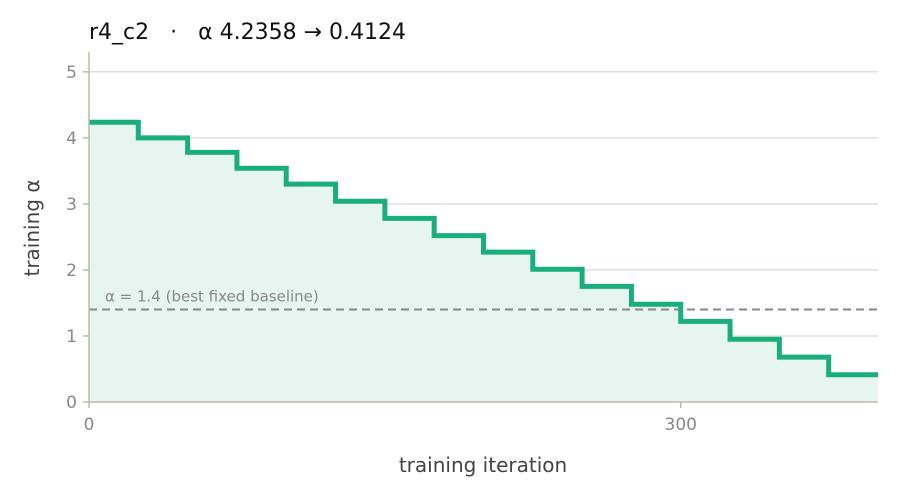 This screenshot has height=497, width=897. I want to click on y-tick-label: 5, so click(71, 73).